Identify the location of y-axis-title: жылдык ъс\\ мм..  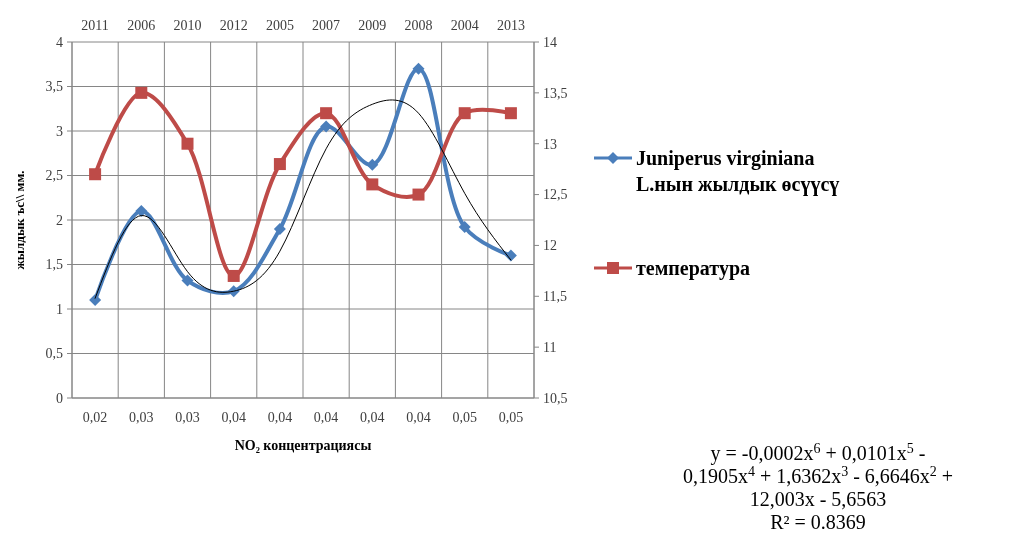
(19, 220).